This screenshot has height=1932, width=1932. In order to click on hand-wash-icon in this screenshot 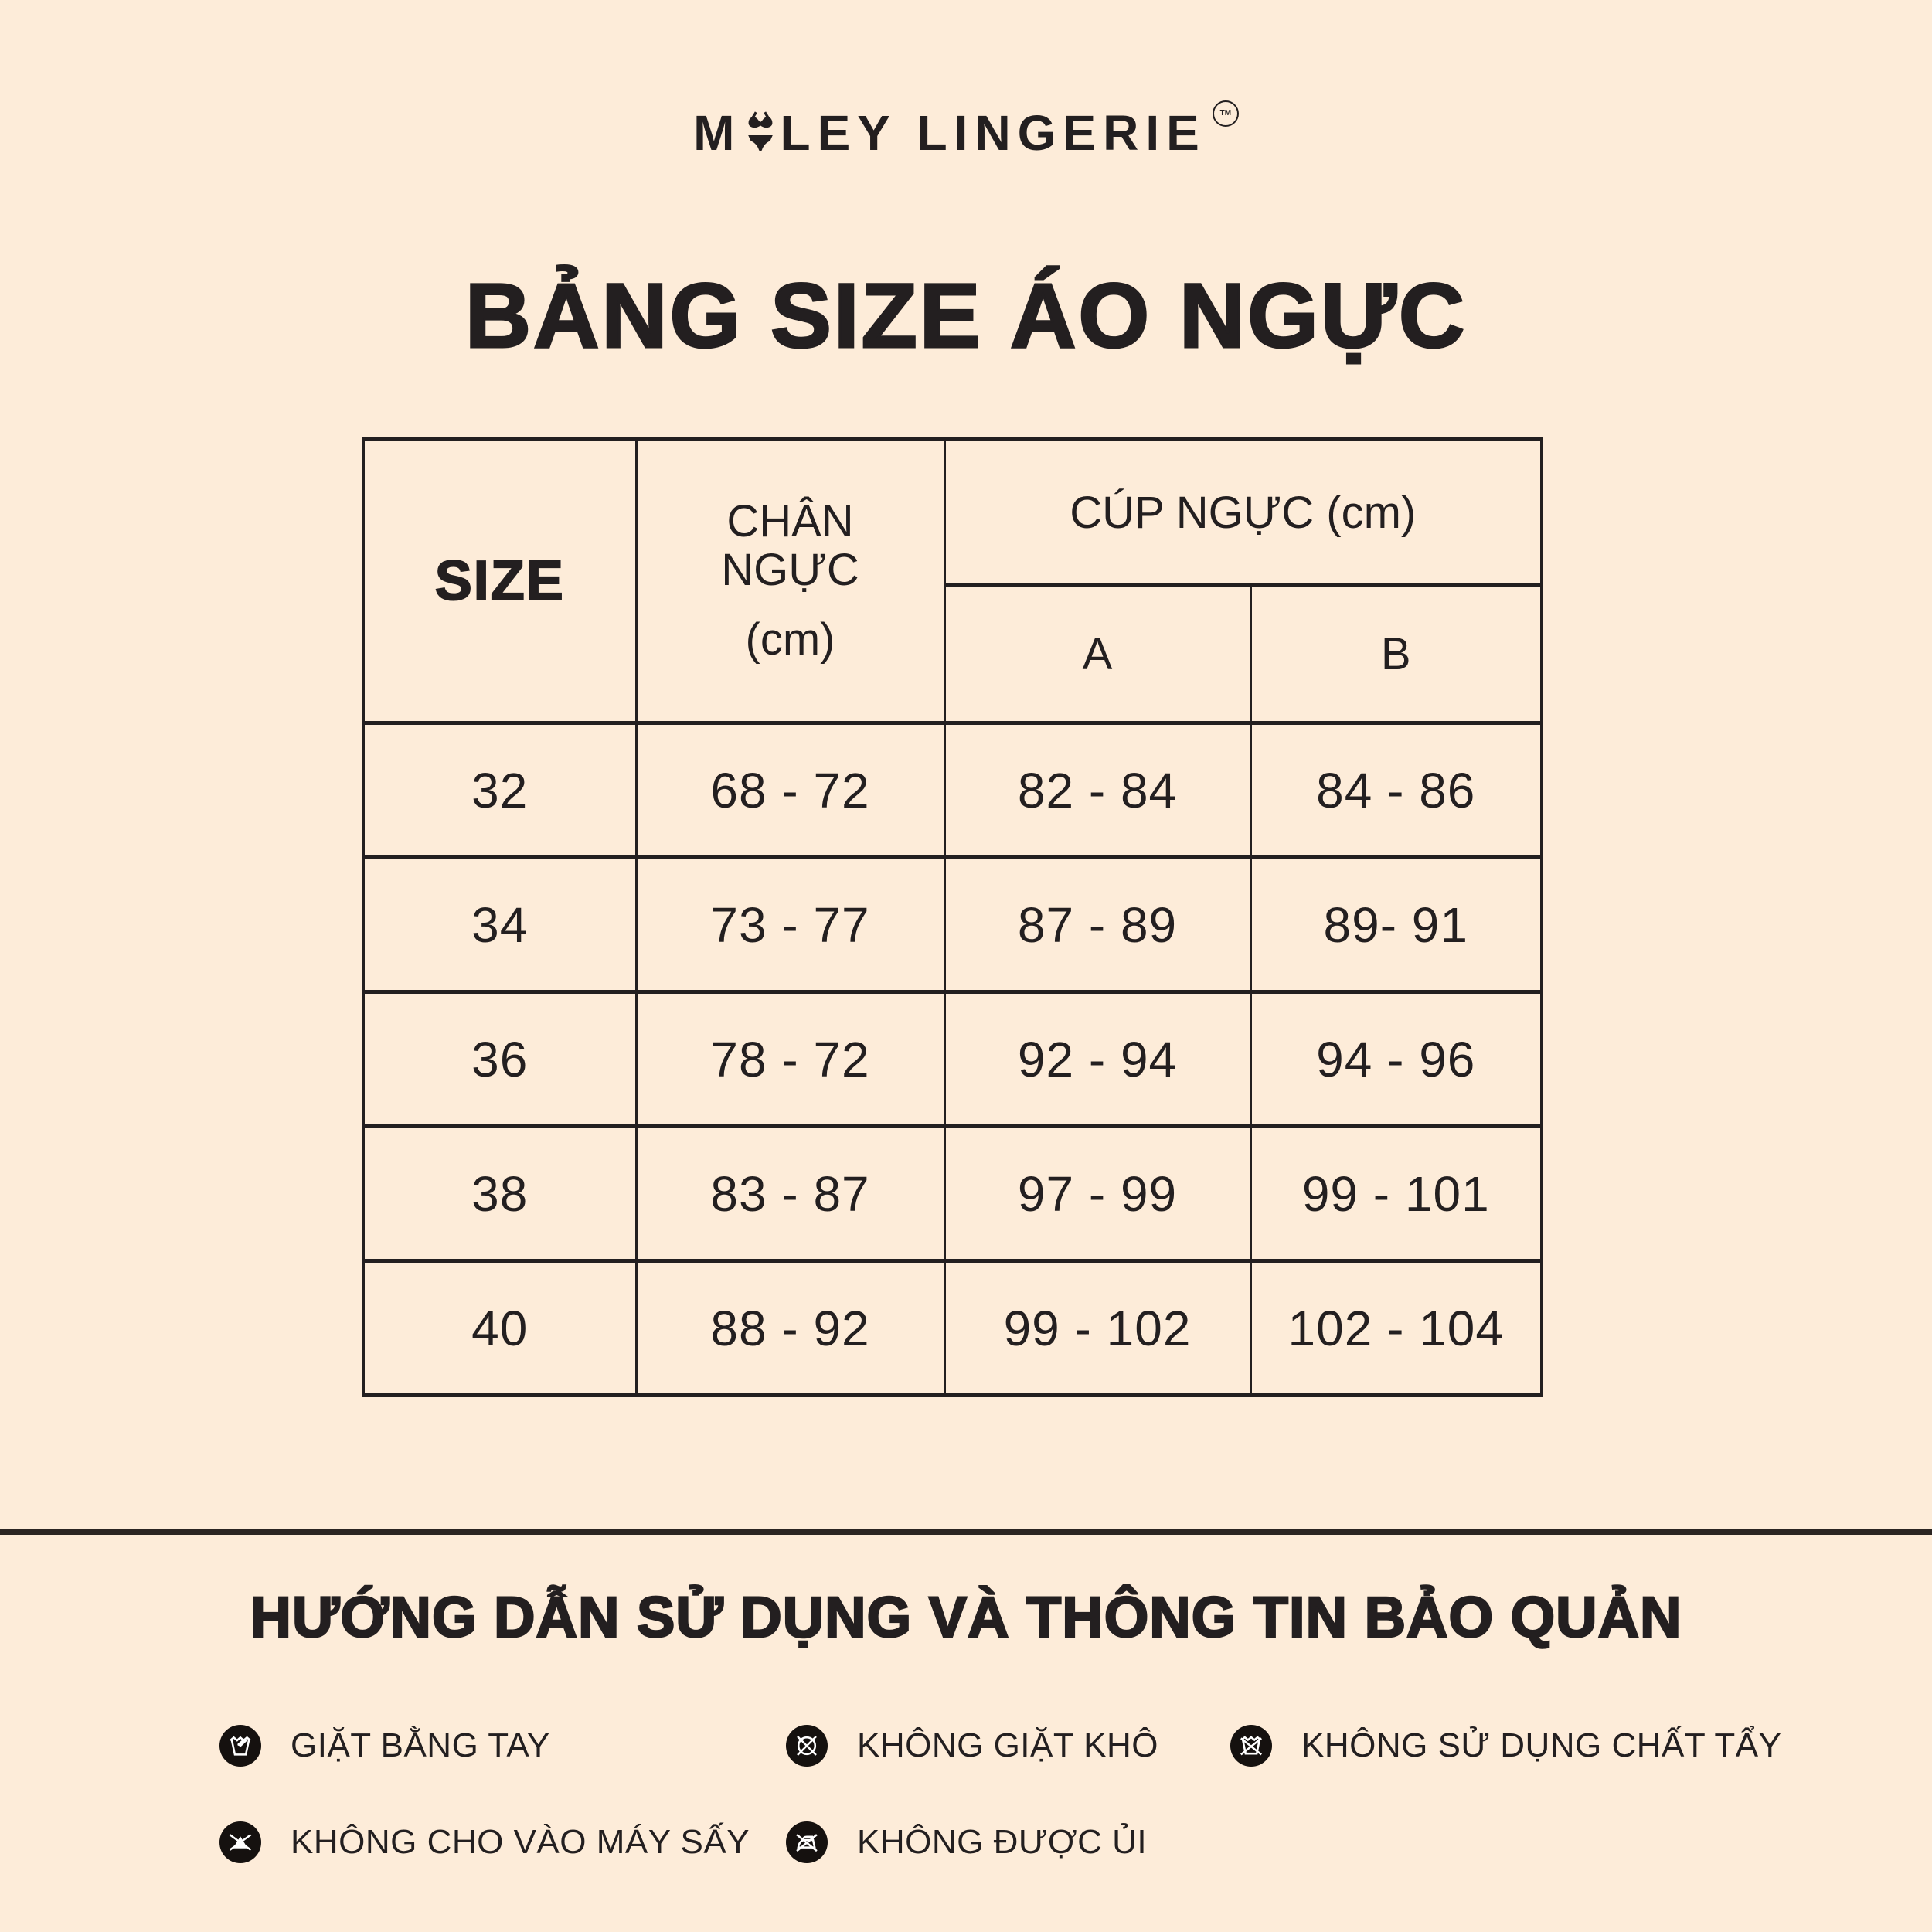, I will do `click(240, 1746)`.